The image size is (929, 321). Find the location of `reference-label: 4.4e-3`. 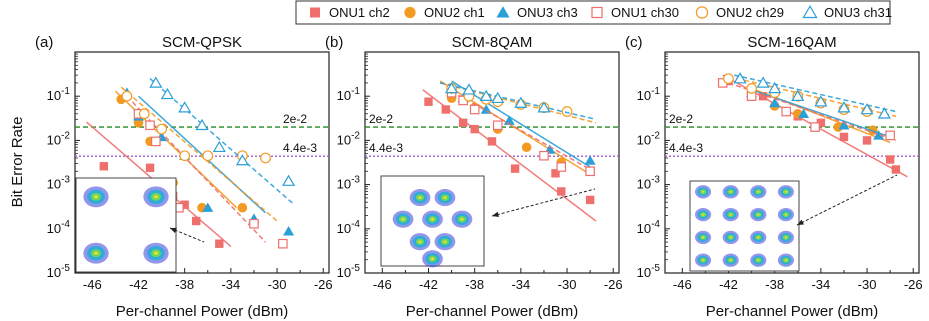

reference-label: 4.4e-3 is located at coordinates (386, 148).